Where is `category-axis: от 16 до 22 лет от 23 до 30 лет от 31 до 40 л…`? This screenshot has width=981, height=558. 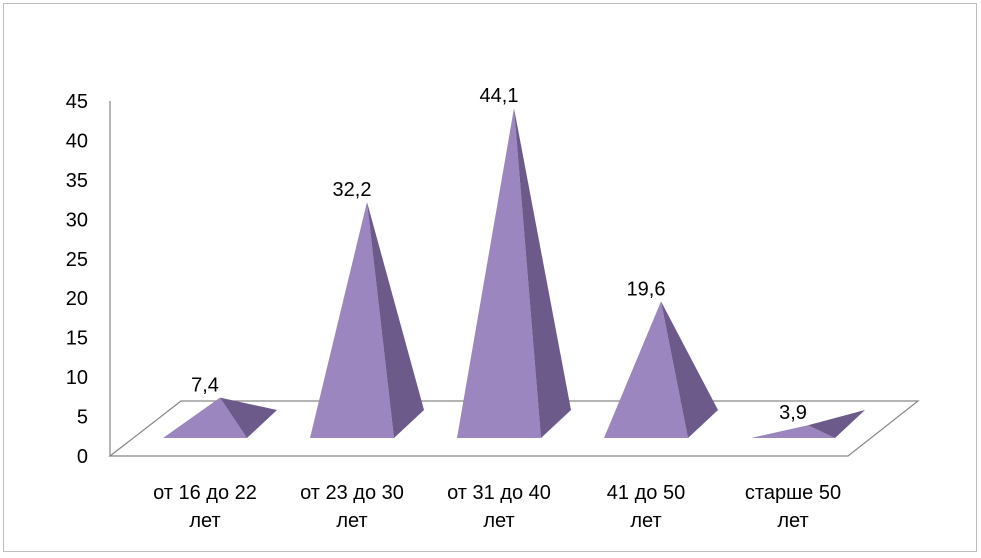 category-axis: от 16 до 22 лет от 23 до 30 лет от 31 до 40 л… is located at coordinates (497, 507).